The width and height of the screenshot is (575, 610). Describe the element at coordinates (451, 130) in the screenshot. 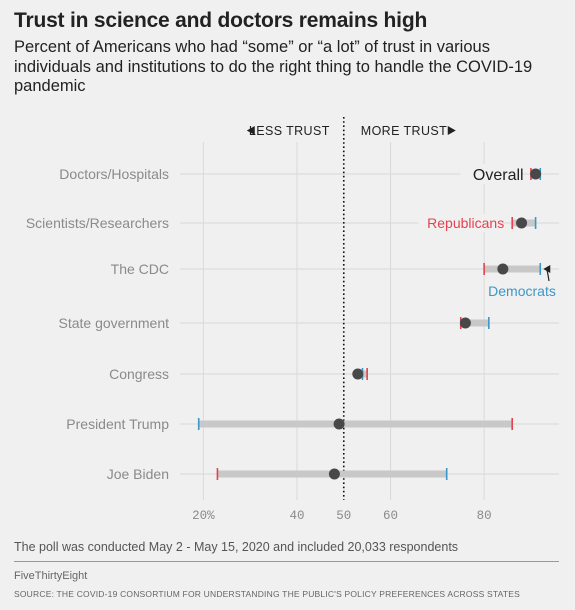

I see `right-arrow-icon` at that location.